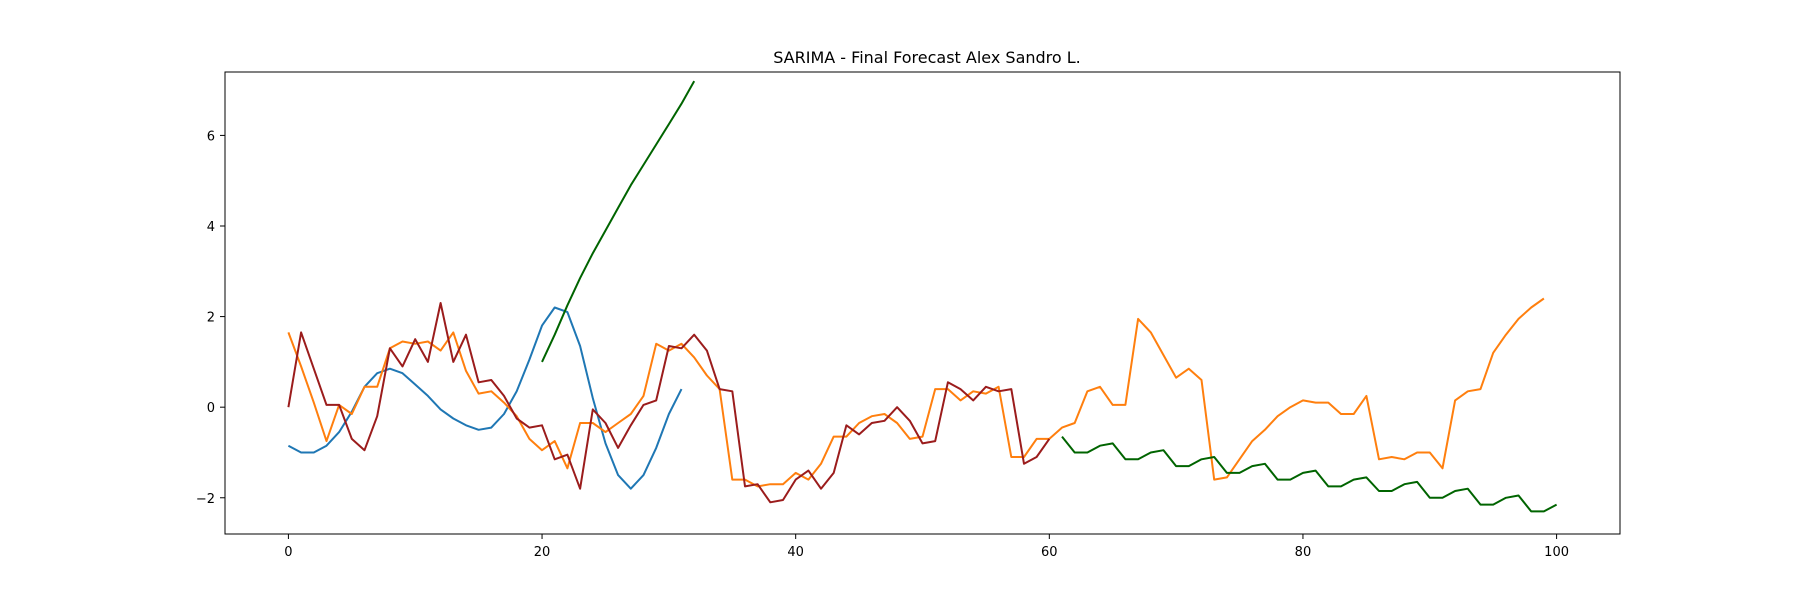 The height and width of the screenshot is (600, 1800). What do you see at coordinates (211, 227) in the screenshot?
I see `y-tick-label: 4` at bounding box center [211, 227].